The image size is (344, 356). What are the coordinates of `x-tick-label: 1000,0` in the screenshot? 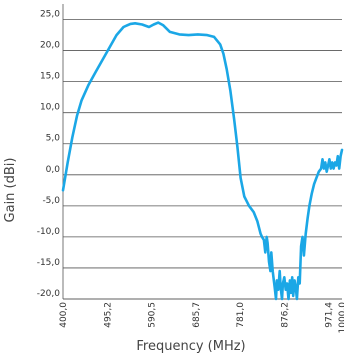 It's located at (341, 318).